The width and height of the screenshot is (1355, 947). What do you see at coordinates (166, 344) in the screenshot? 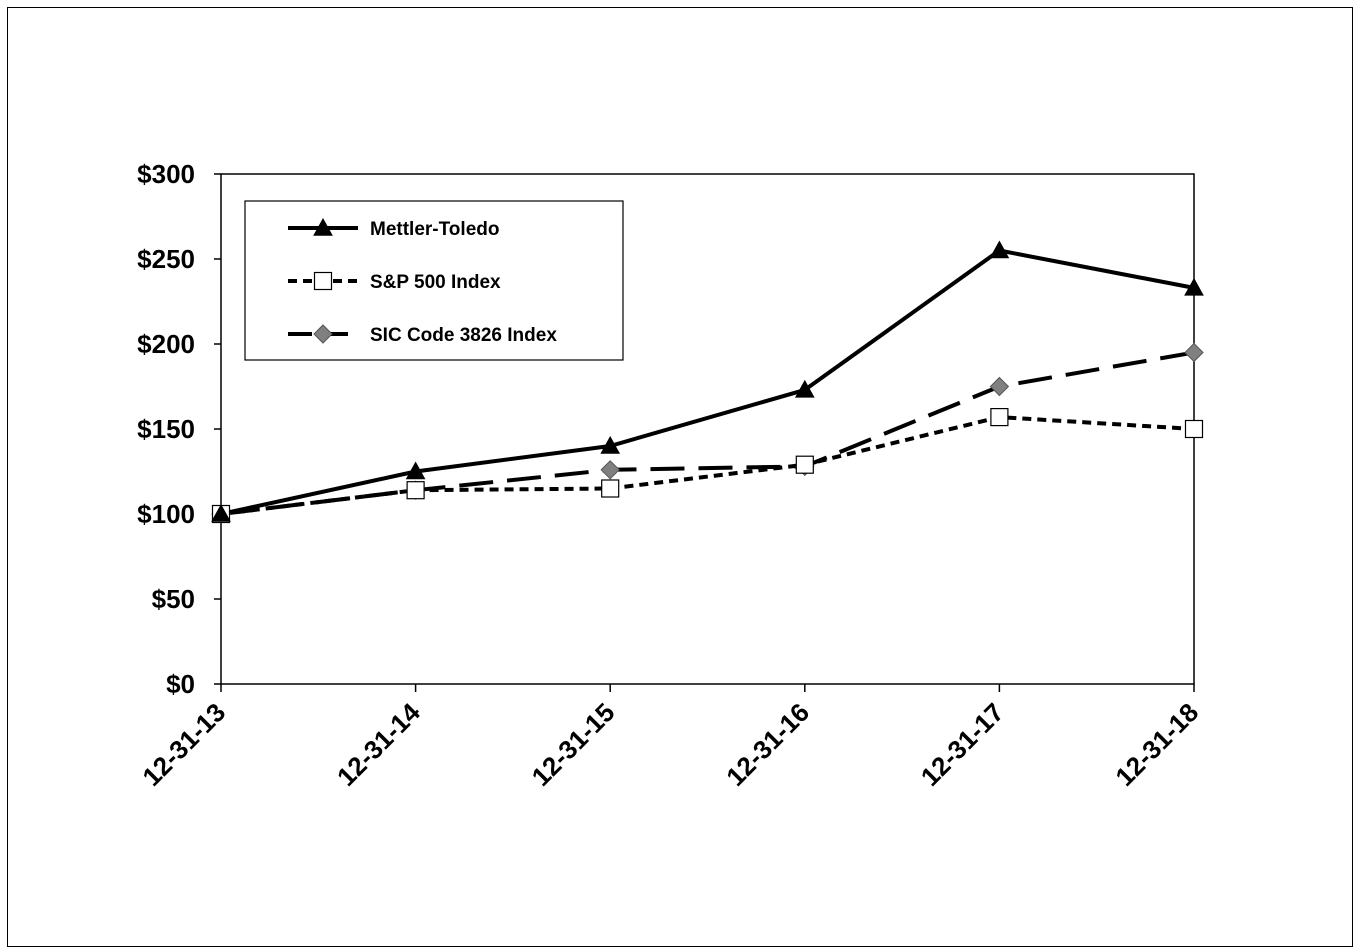
I see `y-tick-label: $200` at bounding box center [166, 344].